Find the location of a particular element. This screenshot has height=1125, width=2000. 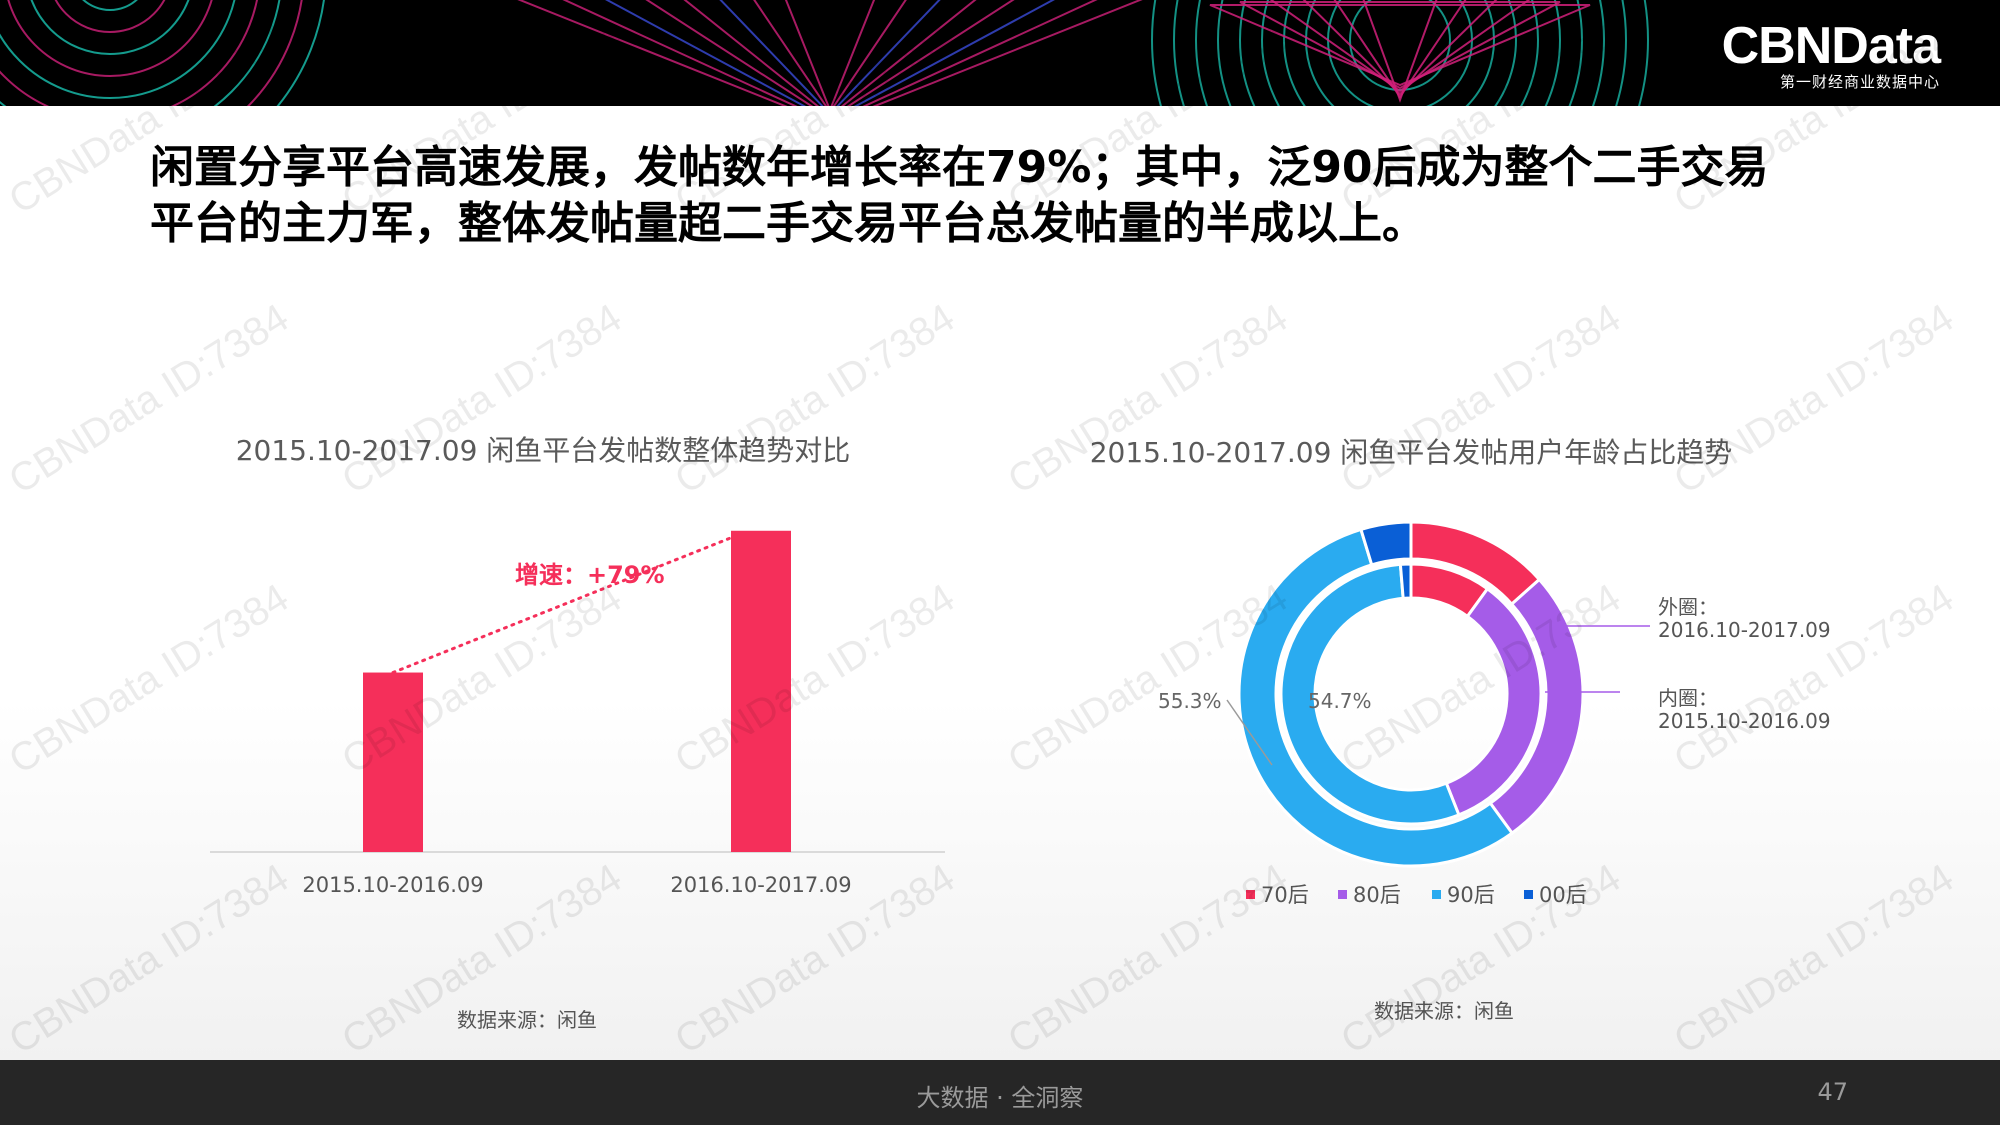

outer-ring-period: 2016.10-2017.09 is located at coordinates (1744, 630).